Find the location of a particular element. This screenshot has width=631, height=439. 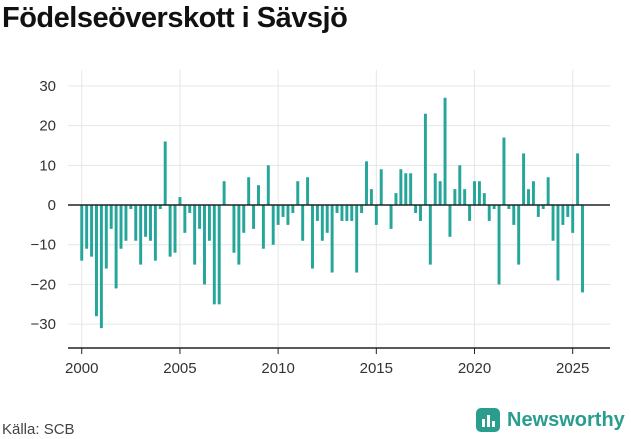

x-tick-label: 2005 is located at coordinates (179, 368).